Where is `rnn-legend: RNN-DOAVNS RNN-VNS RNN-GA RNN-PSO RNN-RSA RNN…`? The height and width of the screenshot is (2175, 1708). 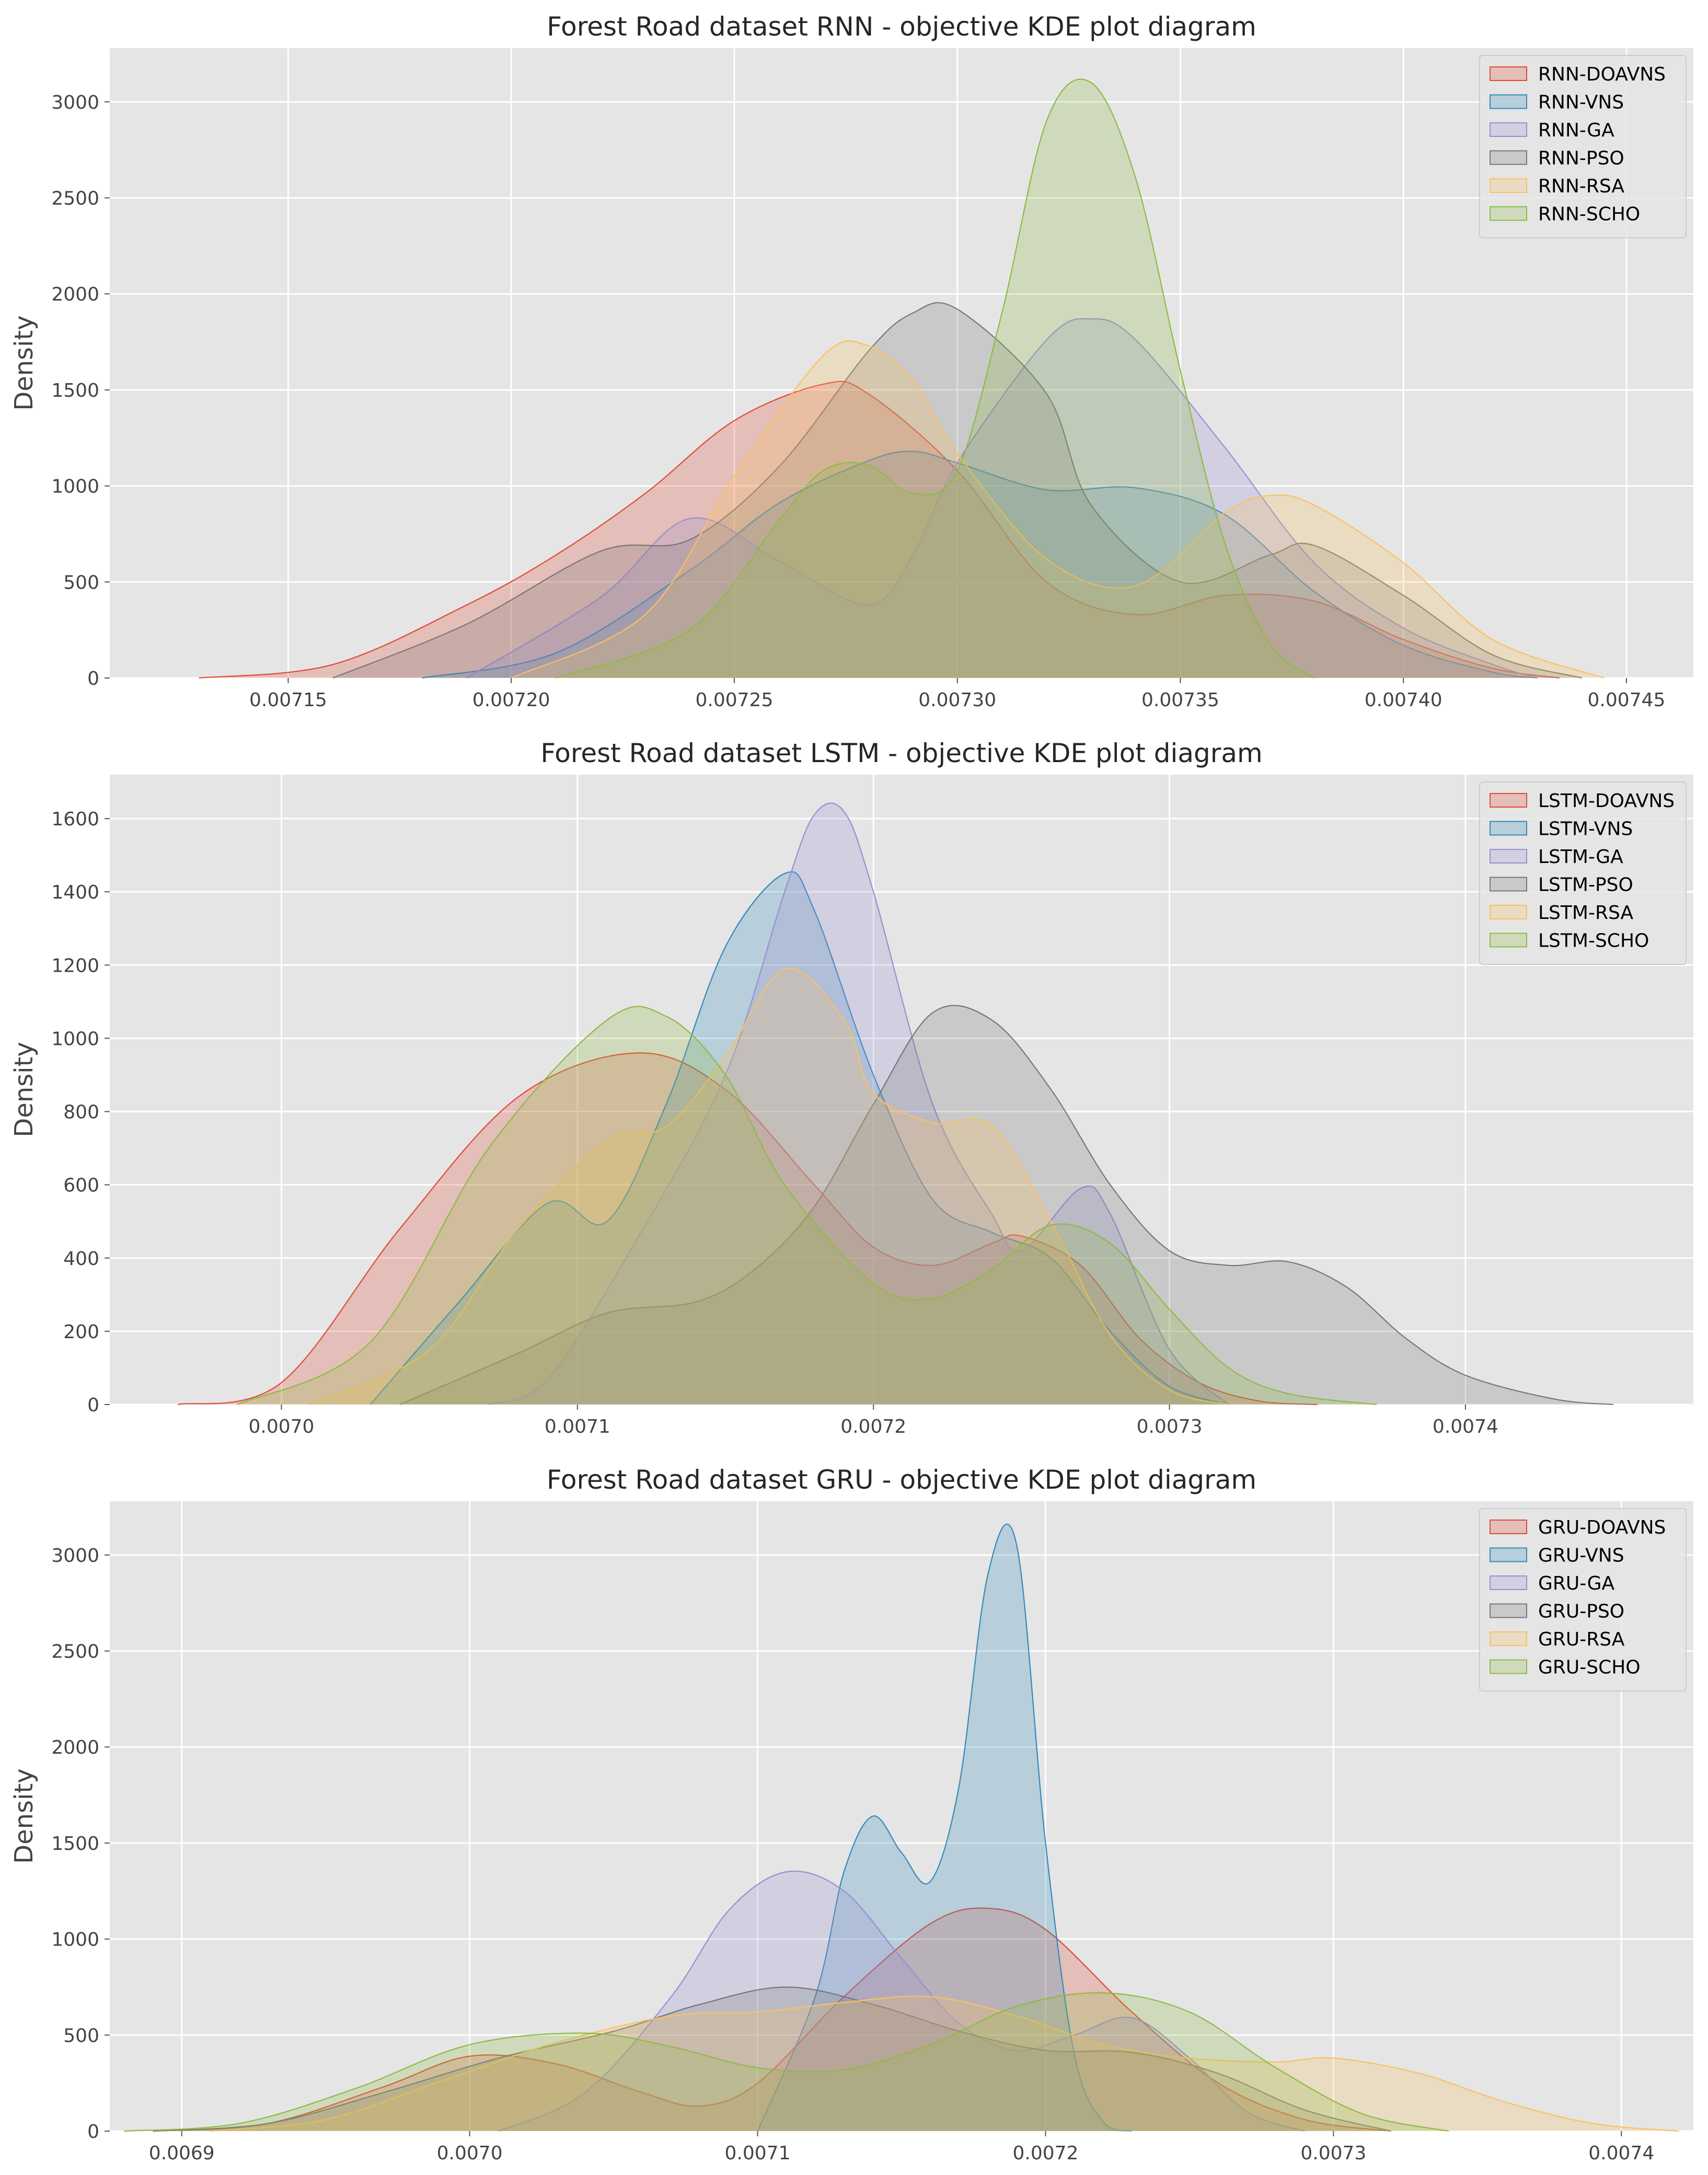 rnn-legend: RNN-DOAVNS RNN-VNS RNN-GA RNN-PSO RNN-RSA RNN… is located at coordinates (1583, 146).